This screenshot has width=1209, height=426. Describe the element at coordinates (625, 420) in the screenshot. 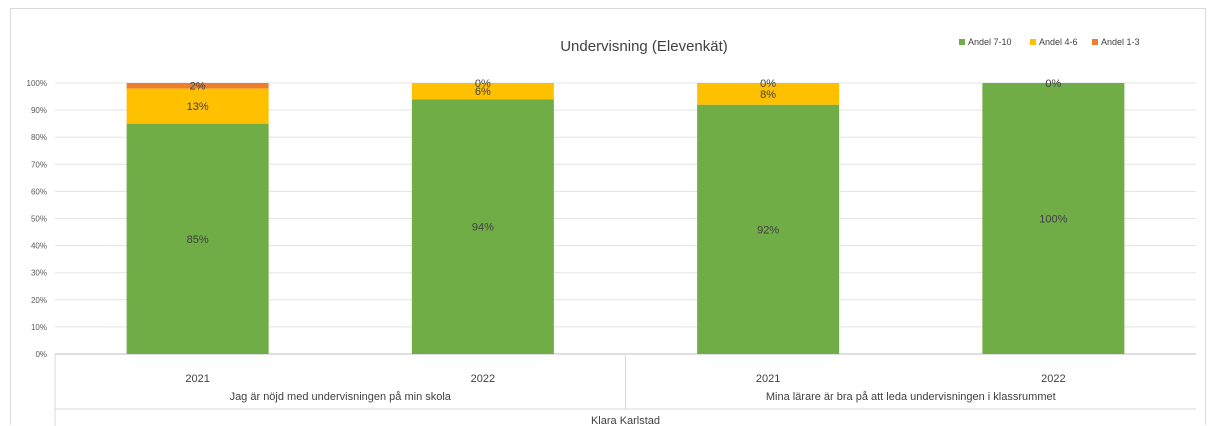

I see `x-outer-group-label: Klara Karlstad` at that location.